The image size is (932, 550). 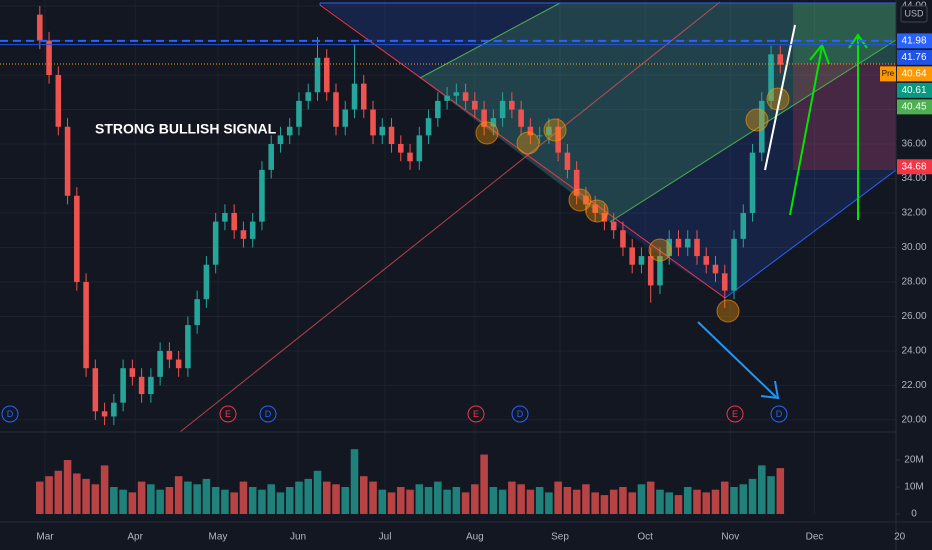 What do you see at coordinates (135, 537) in the screenshot?
I see `x-tick-label: Apr` at bounding box center [135, 537].